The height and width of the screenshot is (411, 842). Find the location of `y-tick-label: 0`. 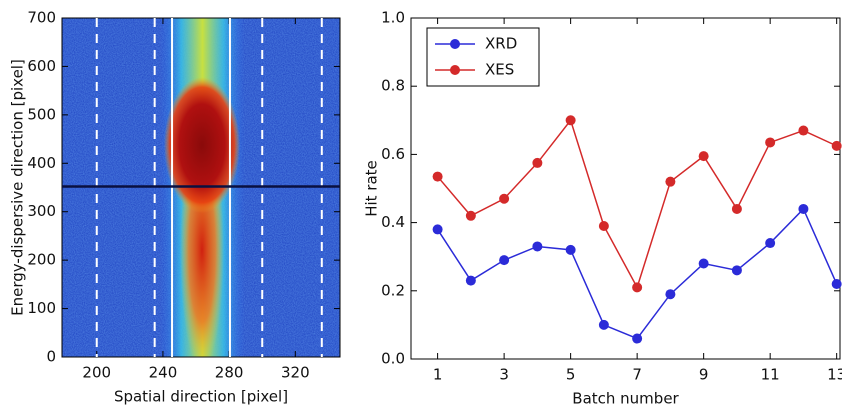

y-tick-label: 0 is located at coordinates (51, 357).